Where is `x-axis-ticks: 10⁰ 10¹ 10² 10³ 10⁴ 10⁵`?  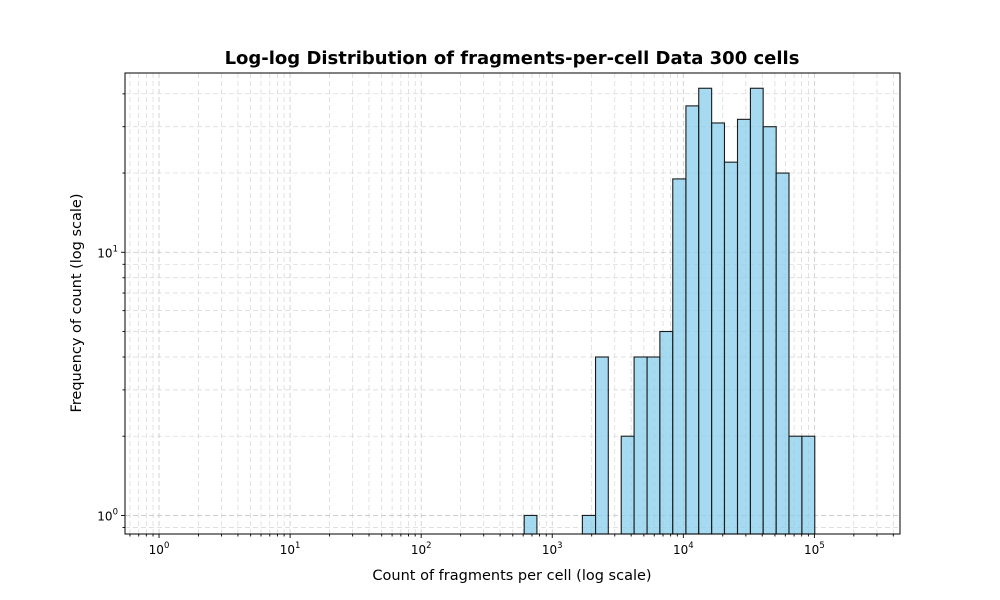
x-axis-ticks: 10⁰ 10¹ 10² 10³ 10⁴ 10⁵ is located at coordinates (511, 545).